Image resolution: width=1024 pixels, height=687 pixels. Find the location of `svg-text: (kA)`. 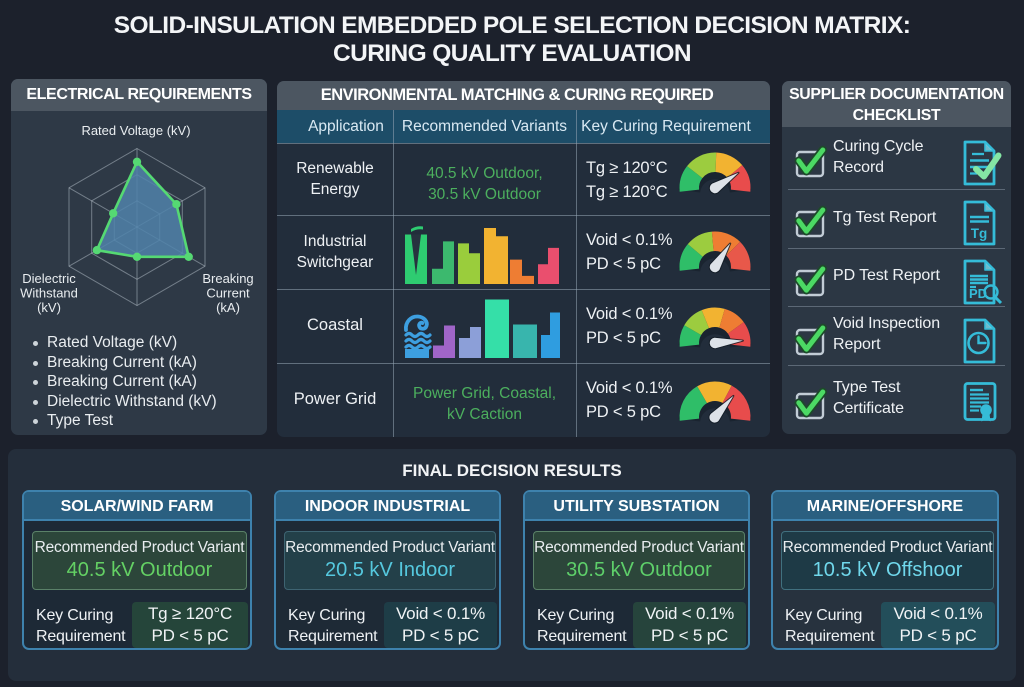

svg-text: (kA) is located at coordinates (228, 307).